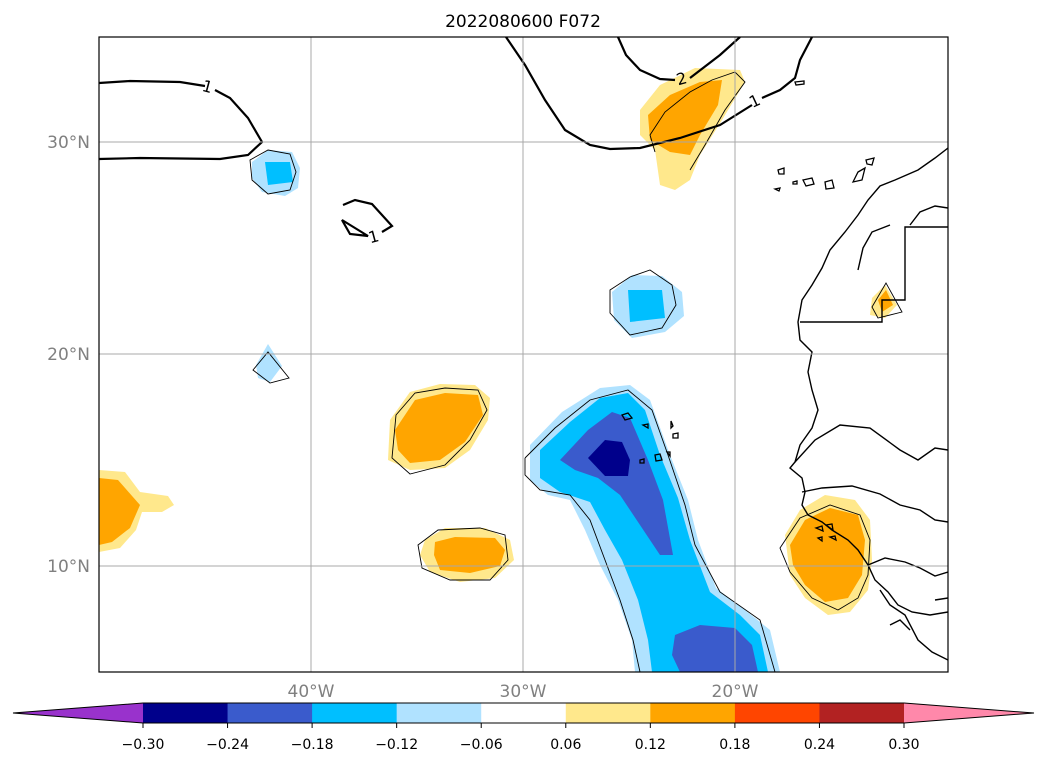 This screenshot has height=763, width=1047. What do you see at coordinates (481, 745) in the screenshot?
I see `colorbar-tick-label: −0.06` at bounding box center [481, 745].